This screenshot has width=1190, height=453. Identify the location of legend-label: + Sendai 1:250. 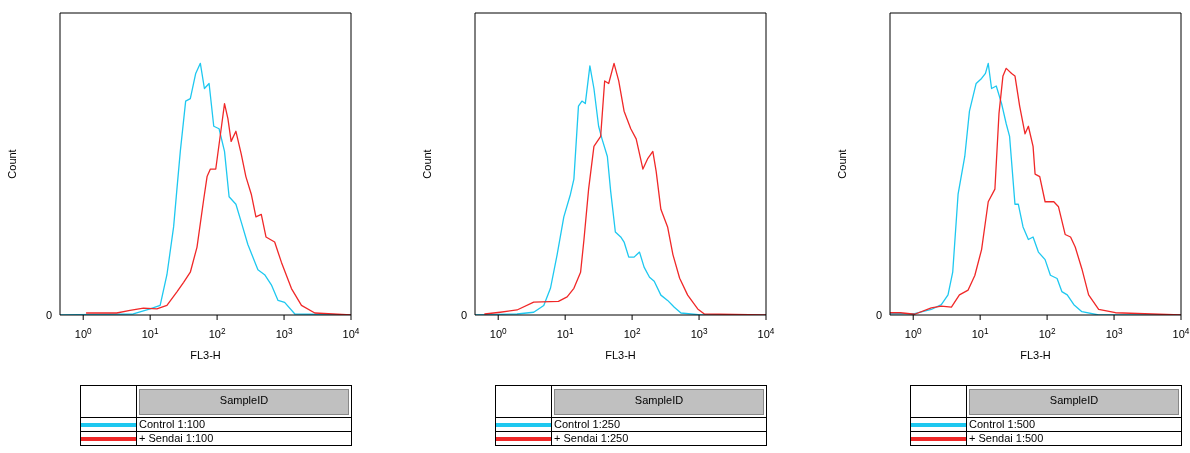
(659, 438).